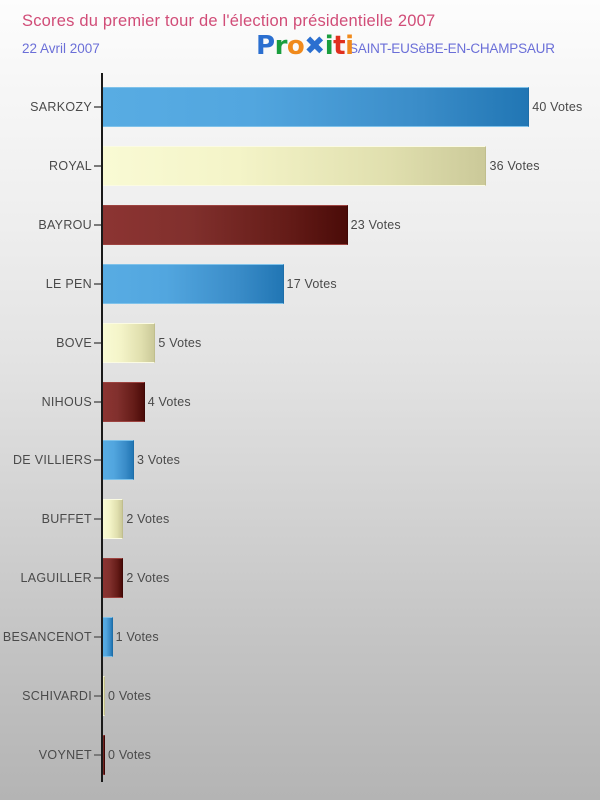 The image size is (600, 800). What do you see at coordinates (70, 165) in the screenshot?
I see `candidate-label: ROYAL` at bounding box center [70, 165].